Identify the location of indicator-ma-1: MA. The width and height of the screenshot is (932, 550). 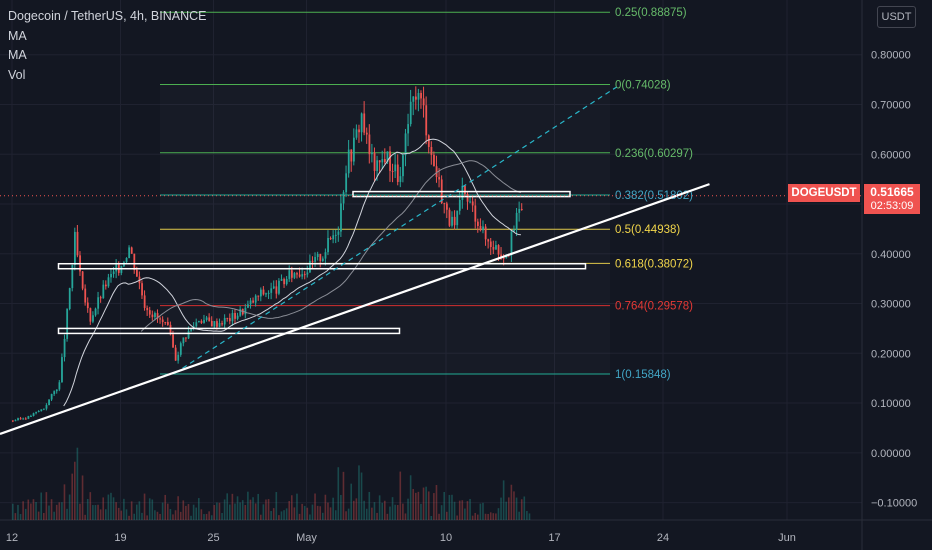
(17, 35).